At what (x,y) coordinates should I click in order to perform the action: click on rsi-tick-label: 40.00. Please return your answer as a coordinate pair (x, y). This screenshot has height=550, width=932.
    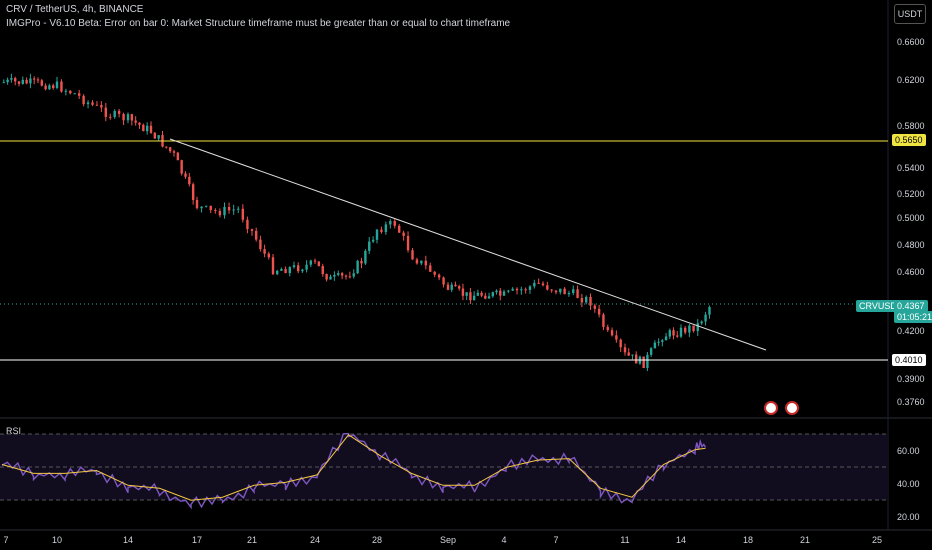
    Looking at the image, I should click on (908, 484).